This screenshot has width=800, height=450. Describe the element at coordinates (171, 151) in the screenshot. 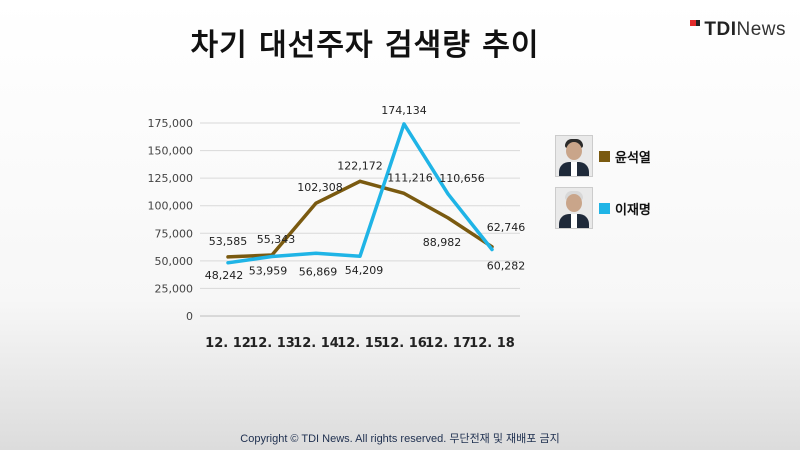

I see `y-tick-label: 150,000` at that location.